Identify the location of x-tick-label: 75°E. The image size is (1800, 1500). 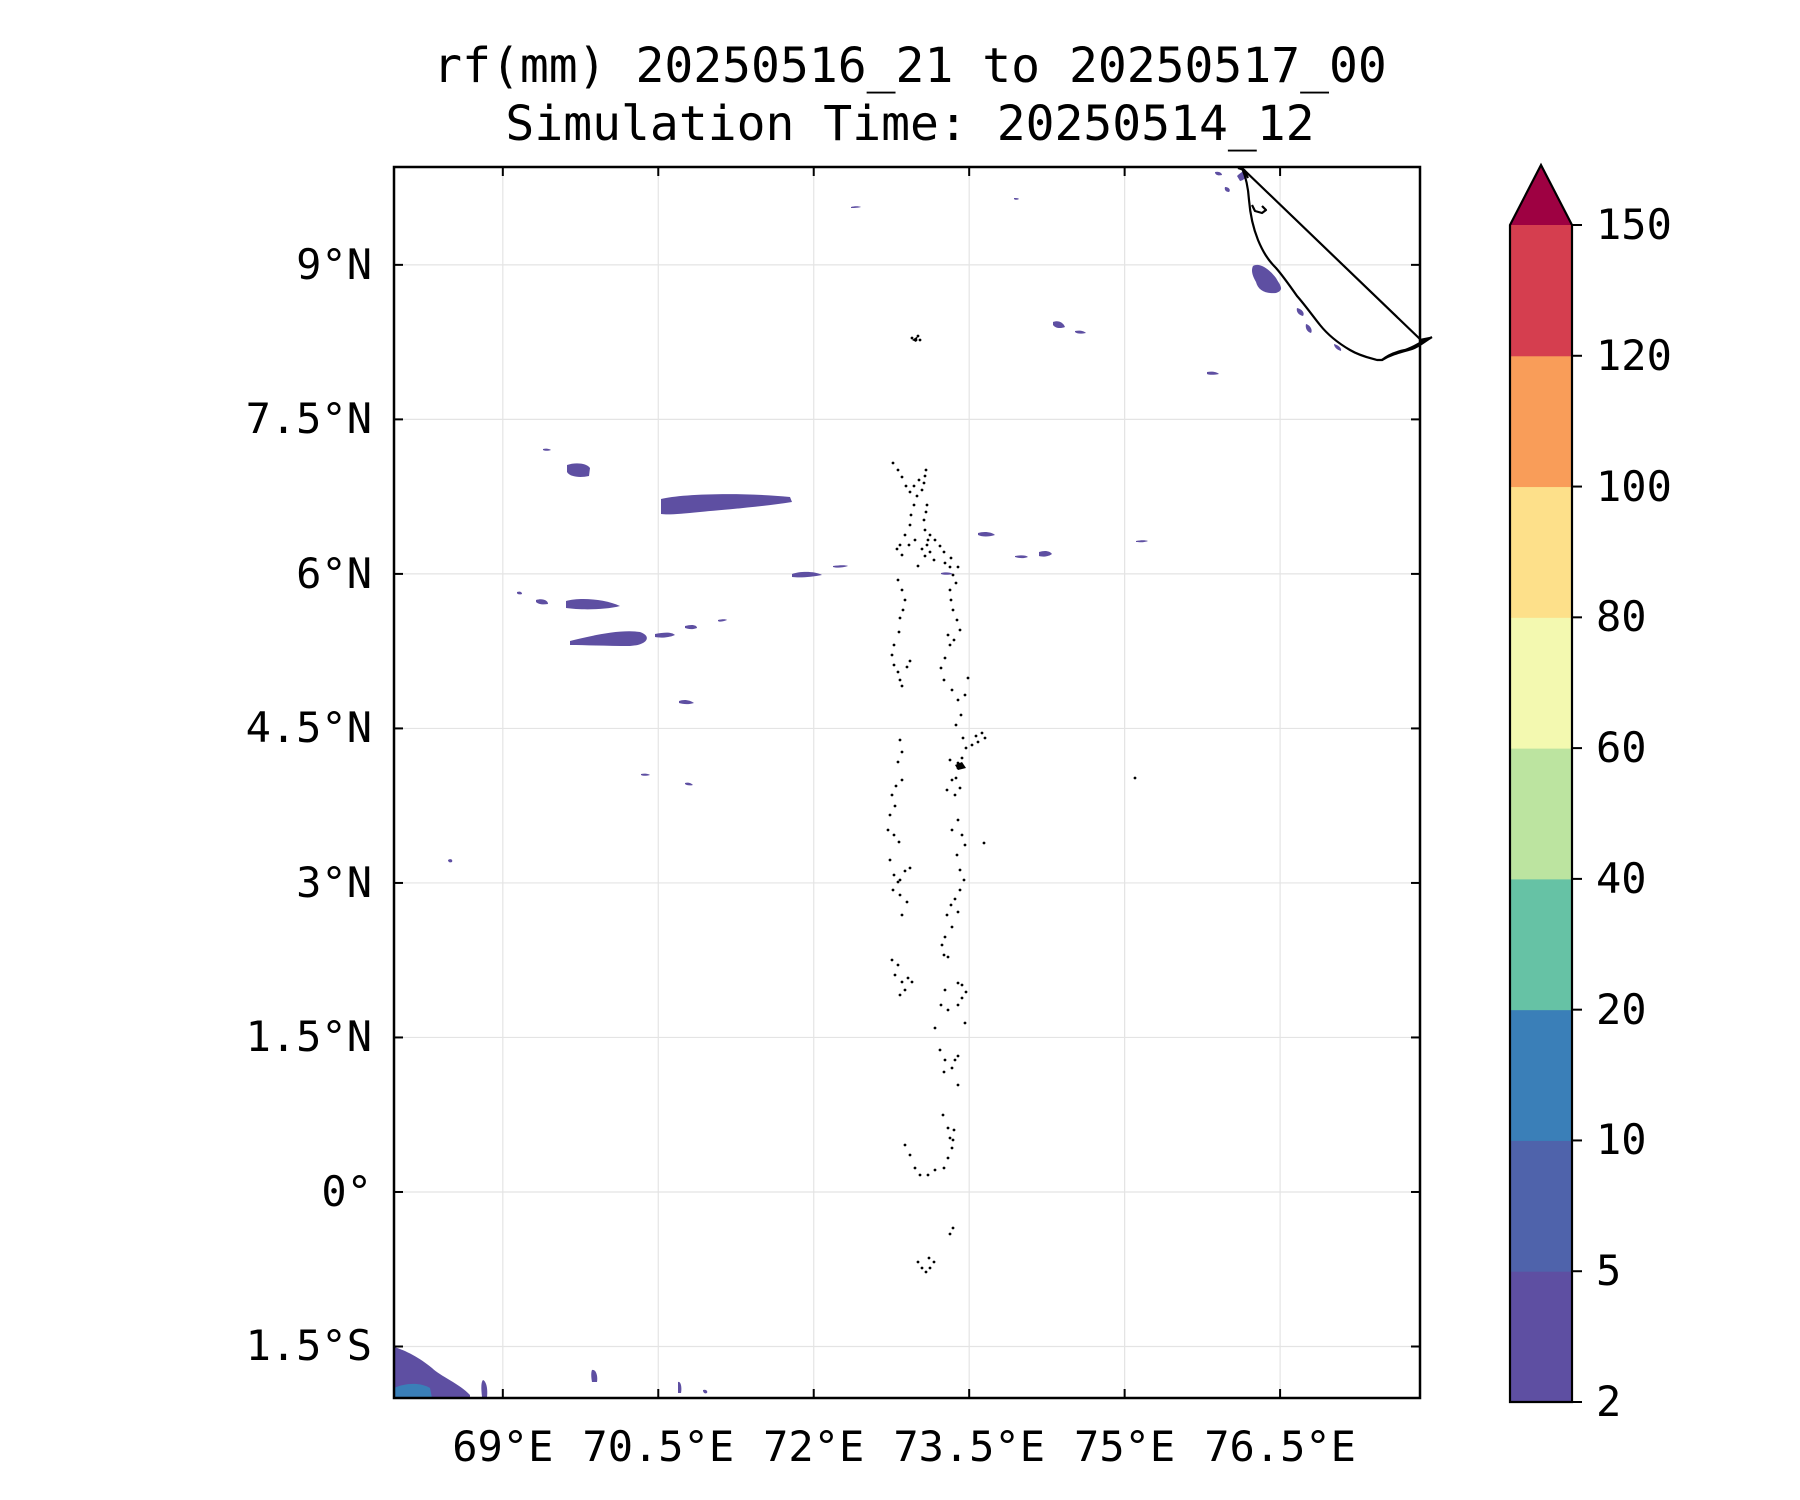
(1125, 1446).